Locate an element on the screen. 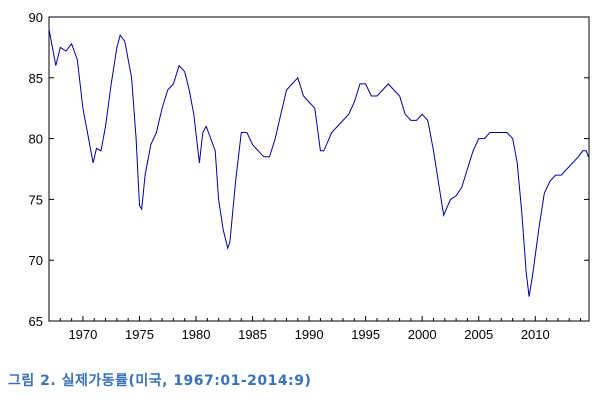 This screenshot has height=401, width=608. x-tick-label: 2000 is located at coordinates (422, 334).